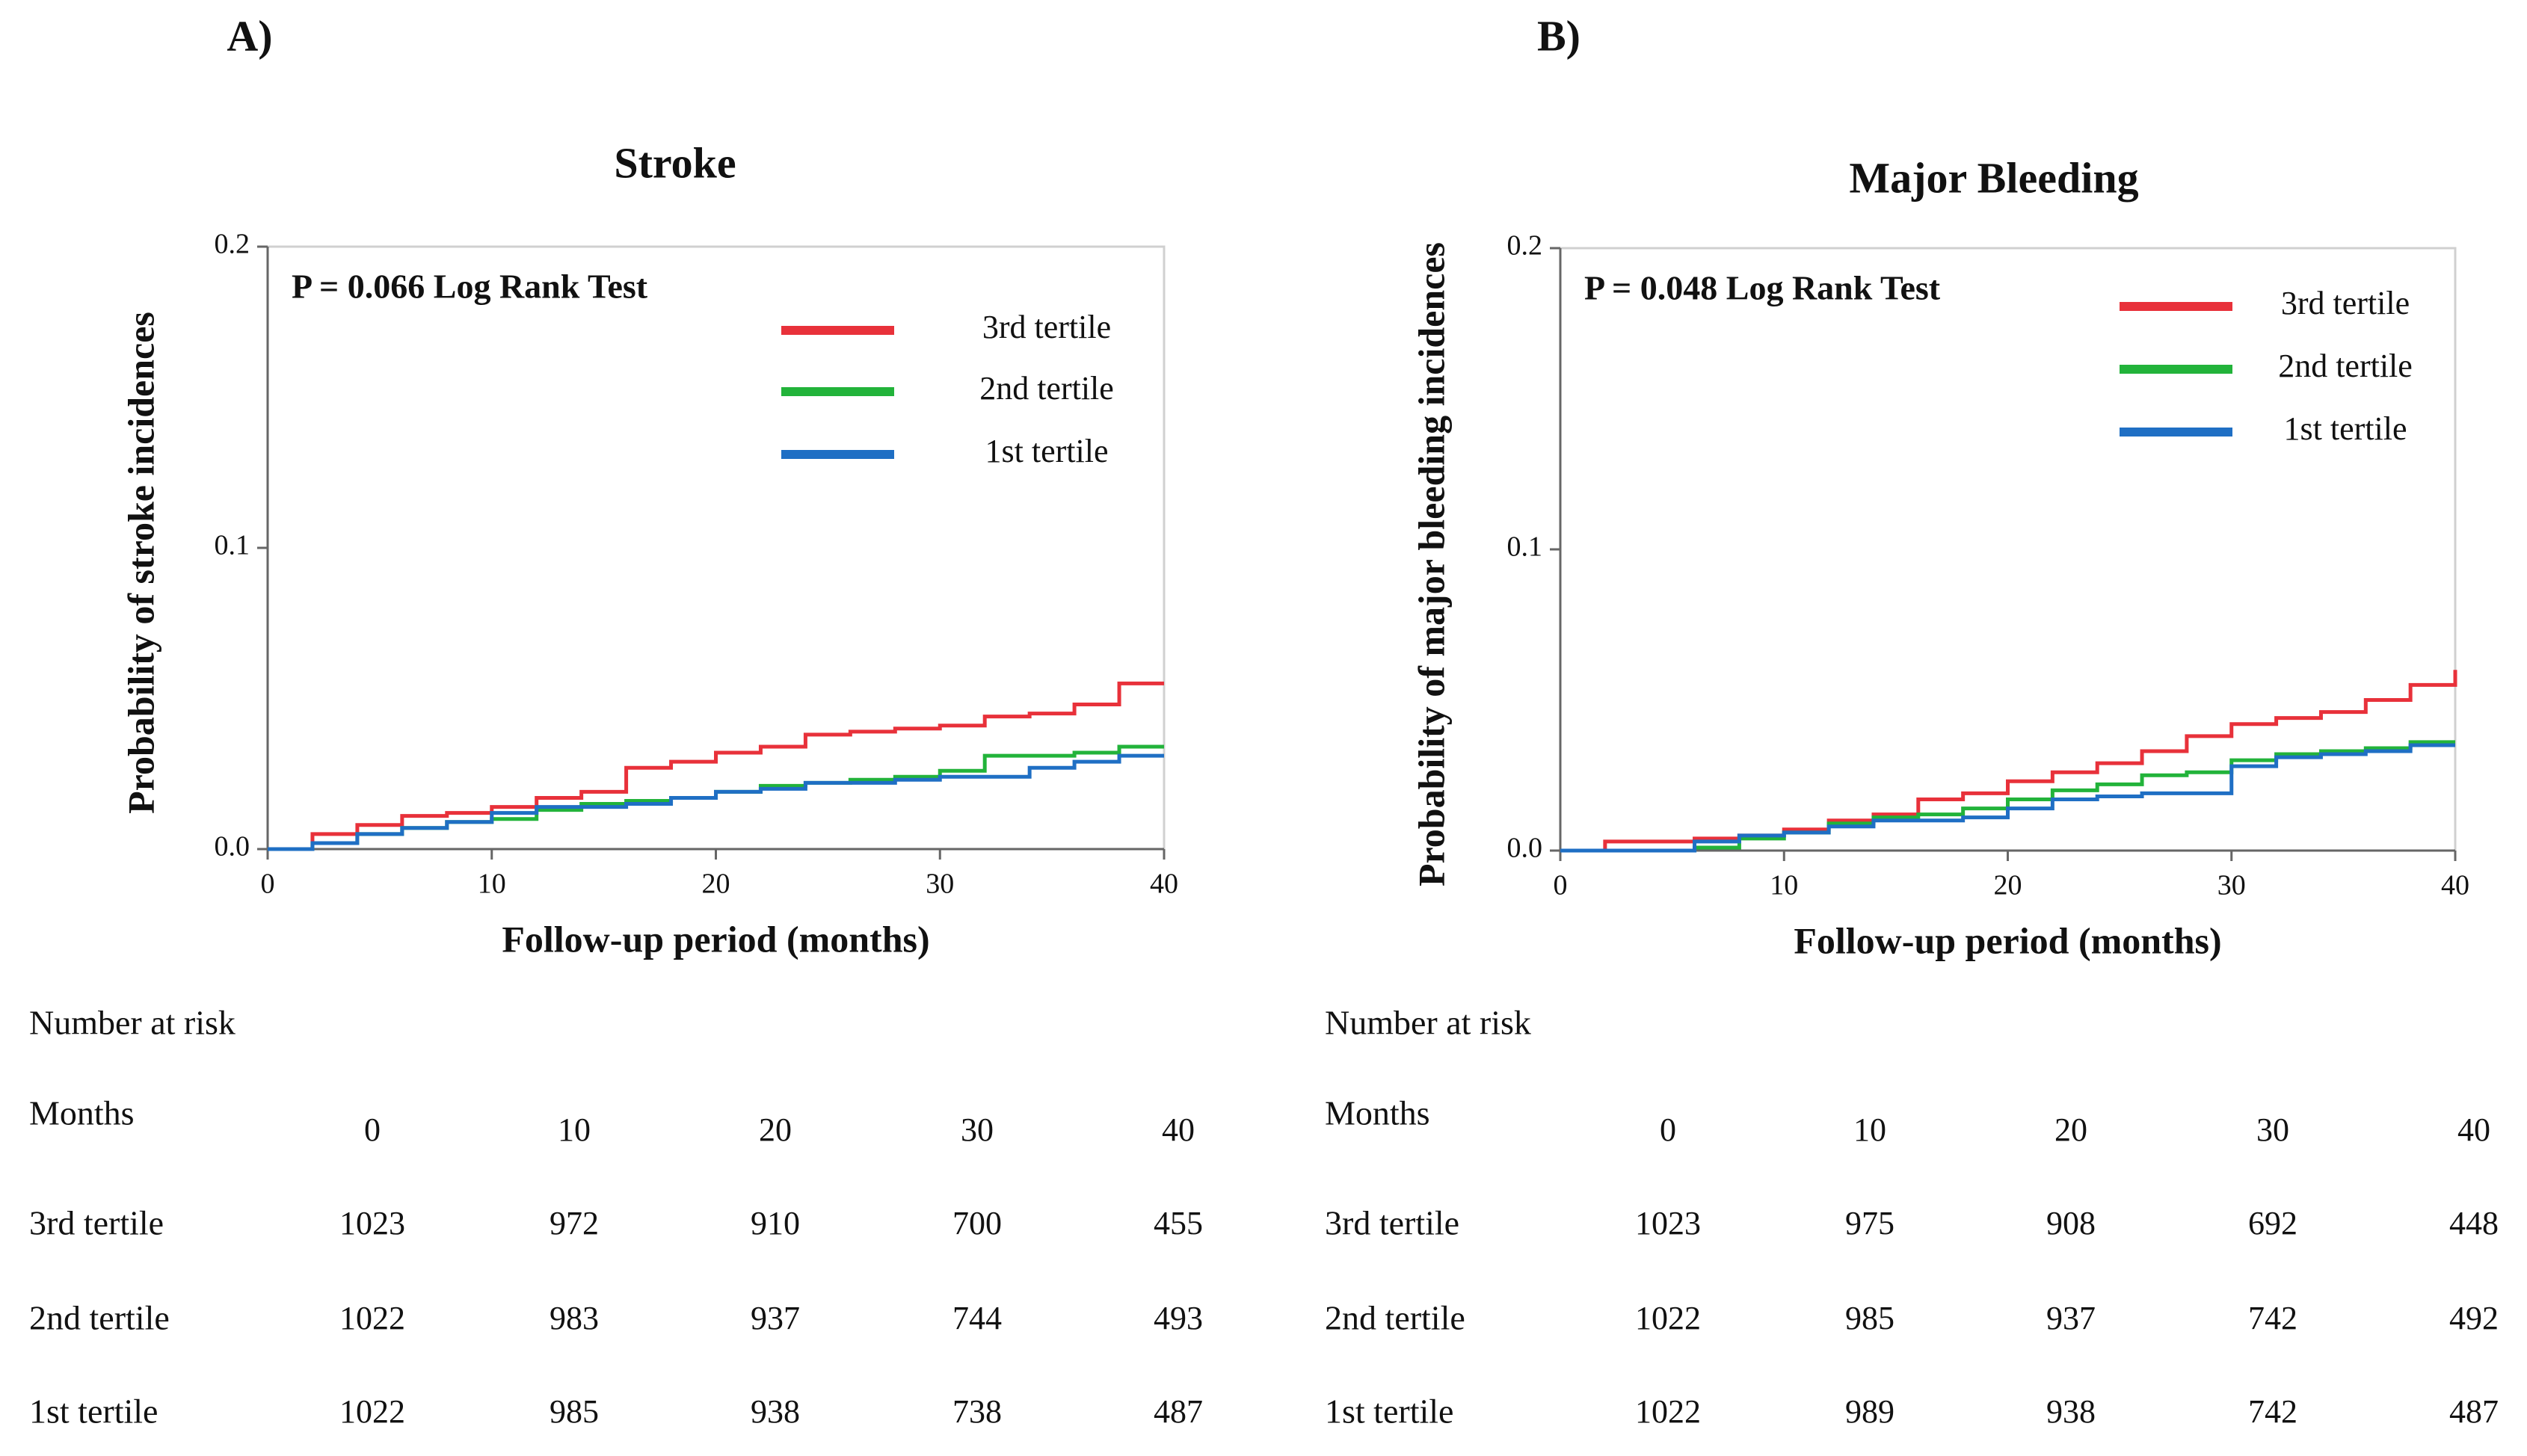 The width and height of the screenshot is (2527, 1456). What do you see at coordinates (675, 162) in the screenshot?
I see `chart-title: Stroke` at bounding box center [675, 162].